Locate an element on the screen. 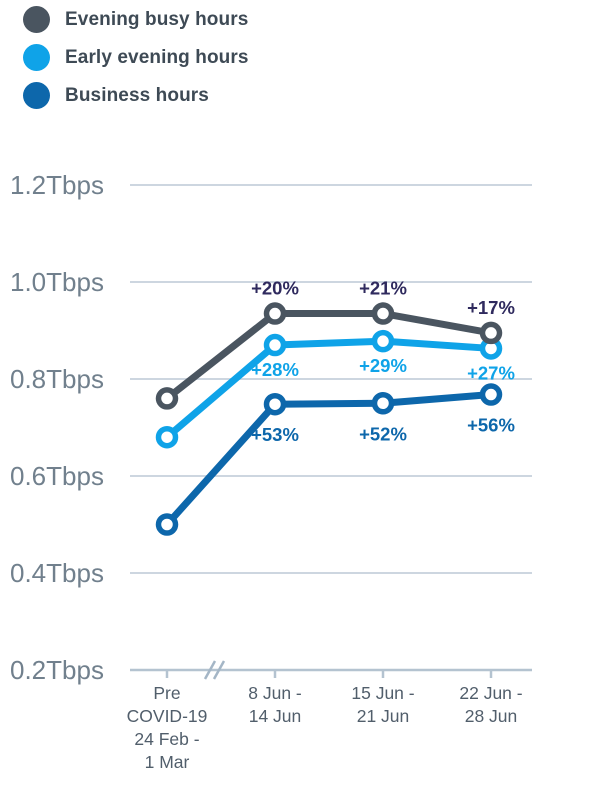 This screenshot has width=600, height=790. series-line-early-evening-hours is located at coordinates (329, 389).